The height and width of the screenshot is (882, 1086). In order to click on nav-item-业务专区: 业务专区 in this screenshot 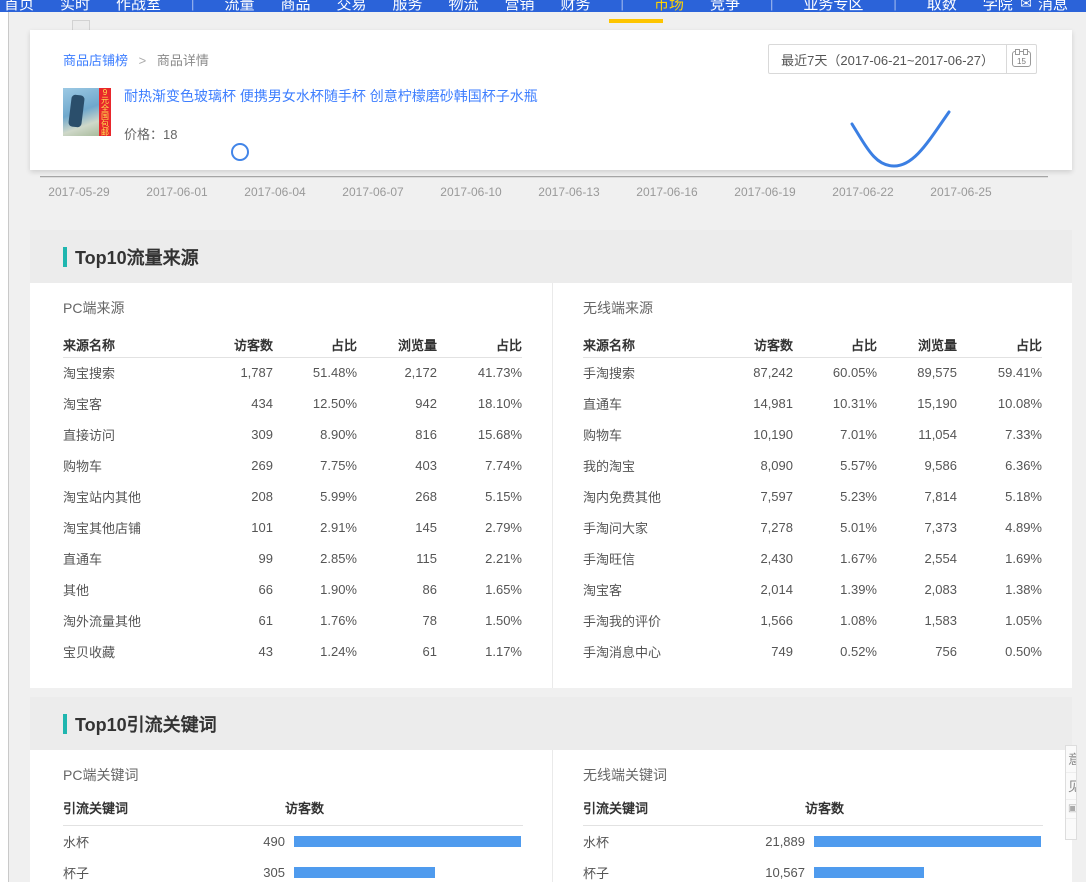, I will do `click(833, 6)`.